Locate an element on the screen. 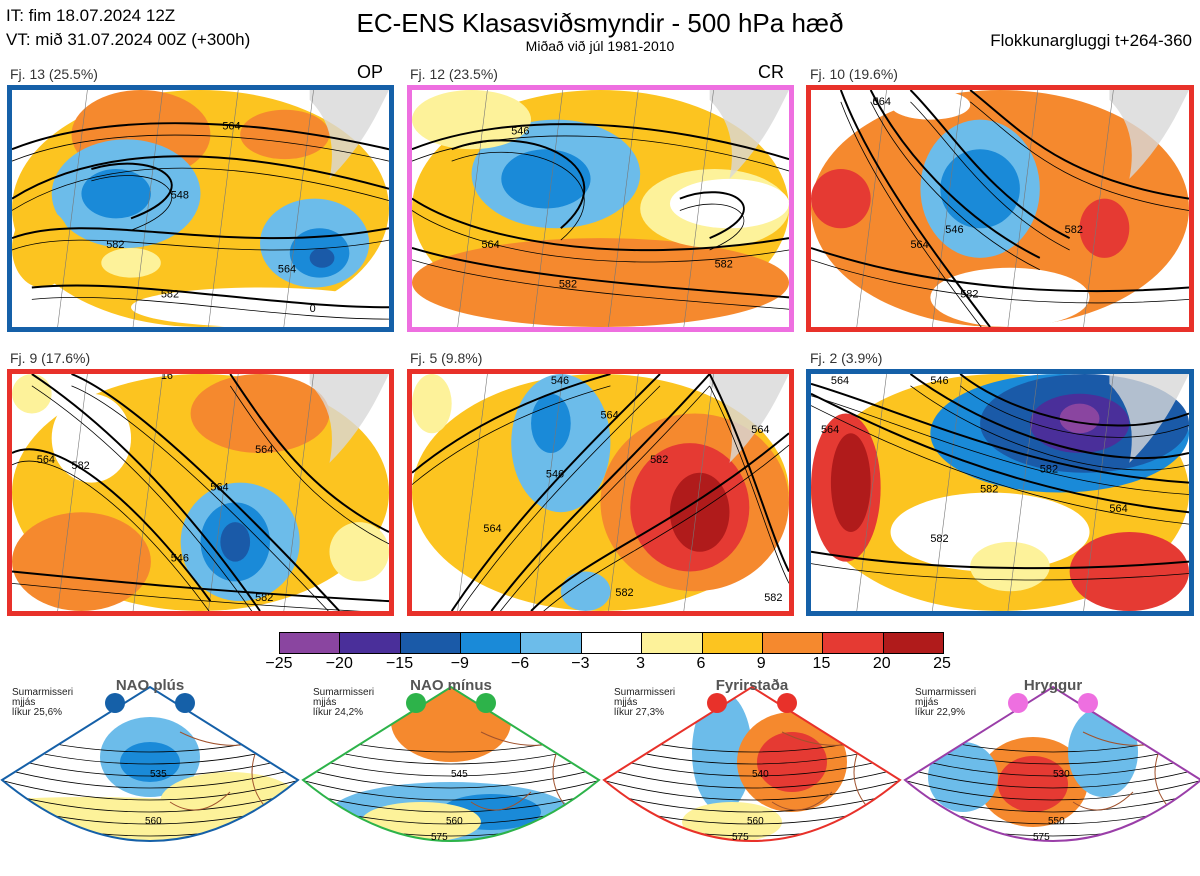 The image size is (1200, 876). cluster-map-panel: 546 564 582 582 is located at coordinates (600, 208).